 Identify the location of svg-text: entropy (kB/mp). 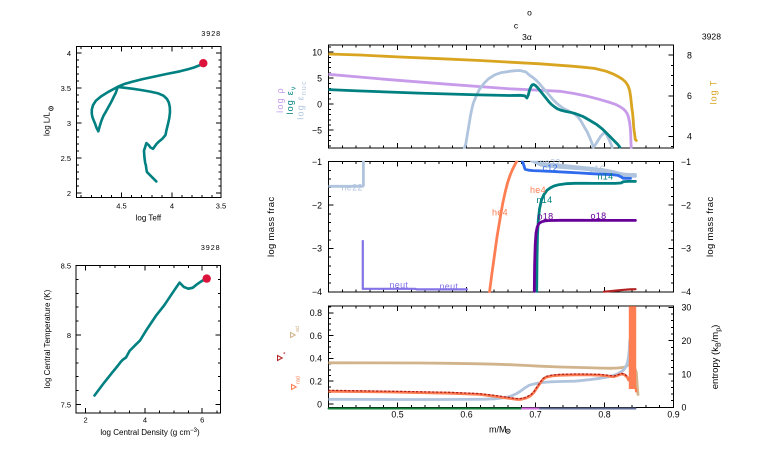
(716, 357).